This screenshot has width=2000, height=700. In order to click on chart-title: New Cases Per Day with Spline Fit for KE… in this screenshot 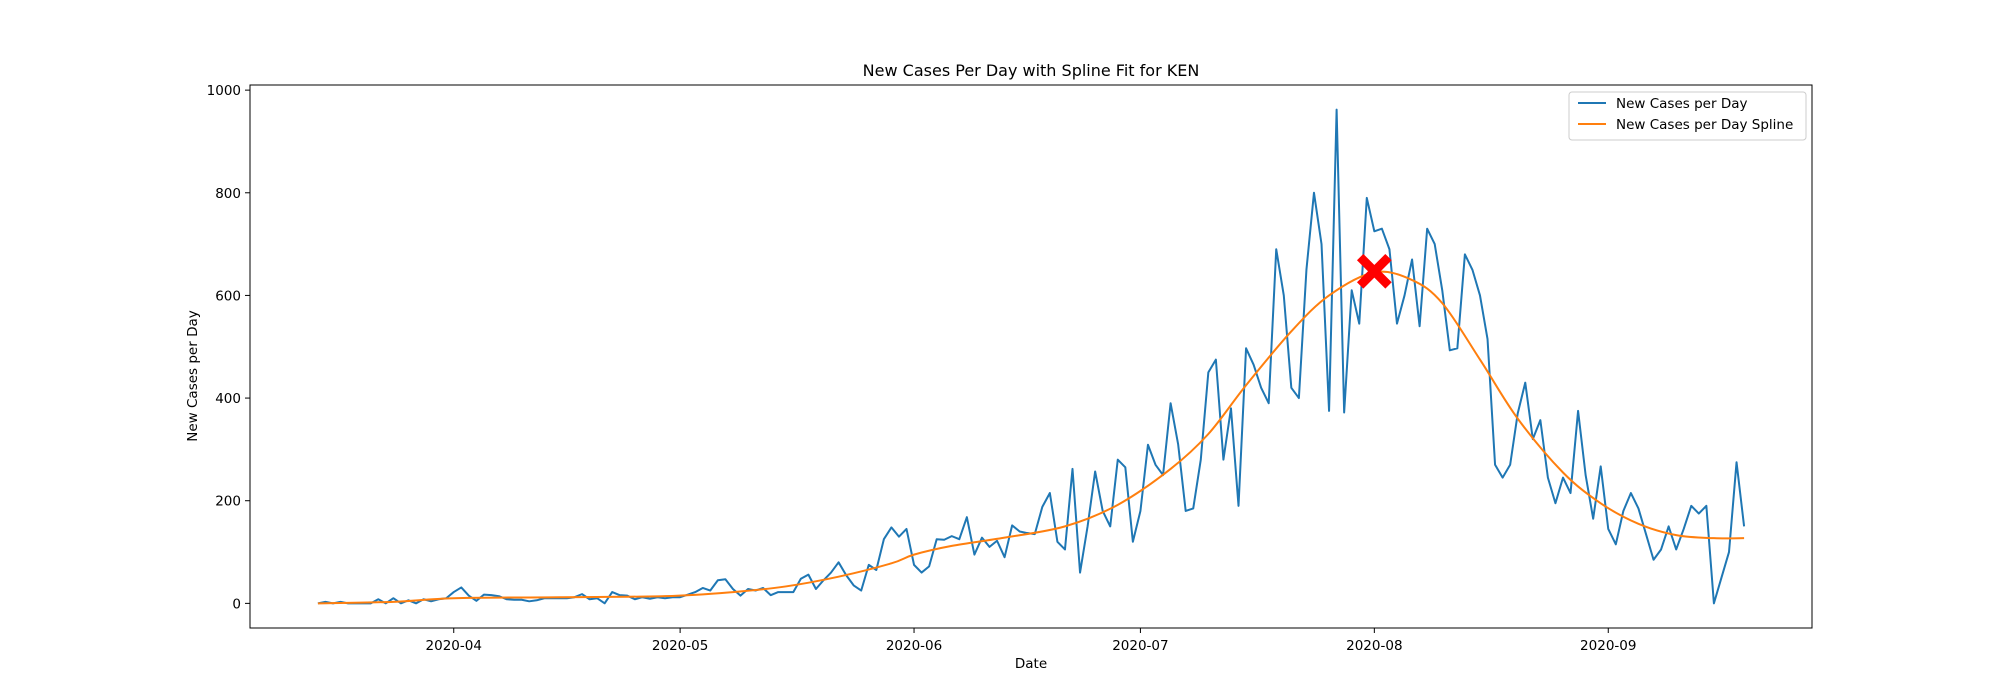, I will do `click(1031, 70)`.